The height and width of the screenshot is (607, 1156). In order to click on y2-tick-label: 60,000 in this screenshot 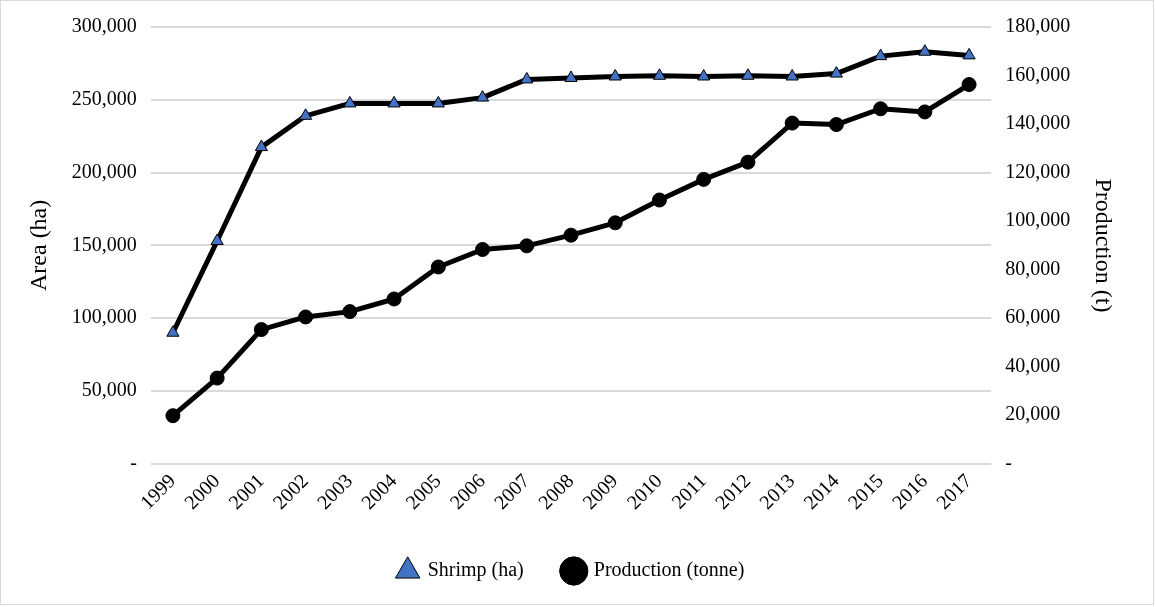, I will do `click(1033, 316)`.